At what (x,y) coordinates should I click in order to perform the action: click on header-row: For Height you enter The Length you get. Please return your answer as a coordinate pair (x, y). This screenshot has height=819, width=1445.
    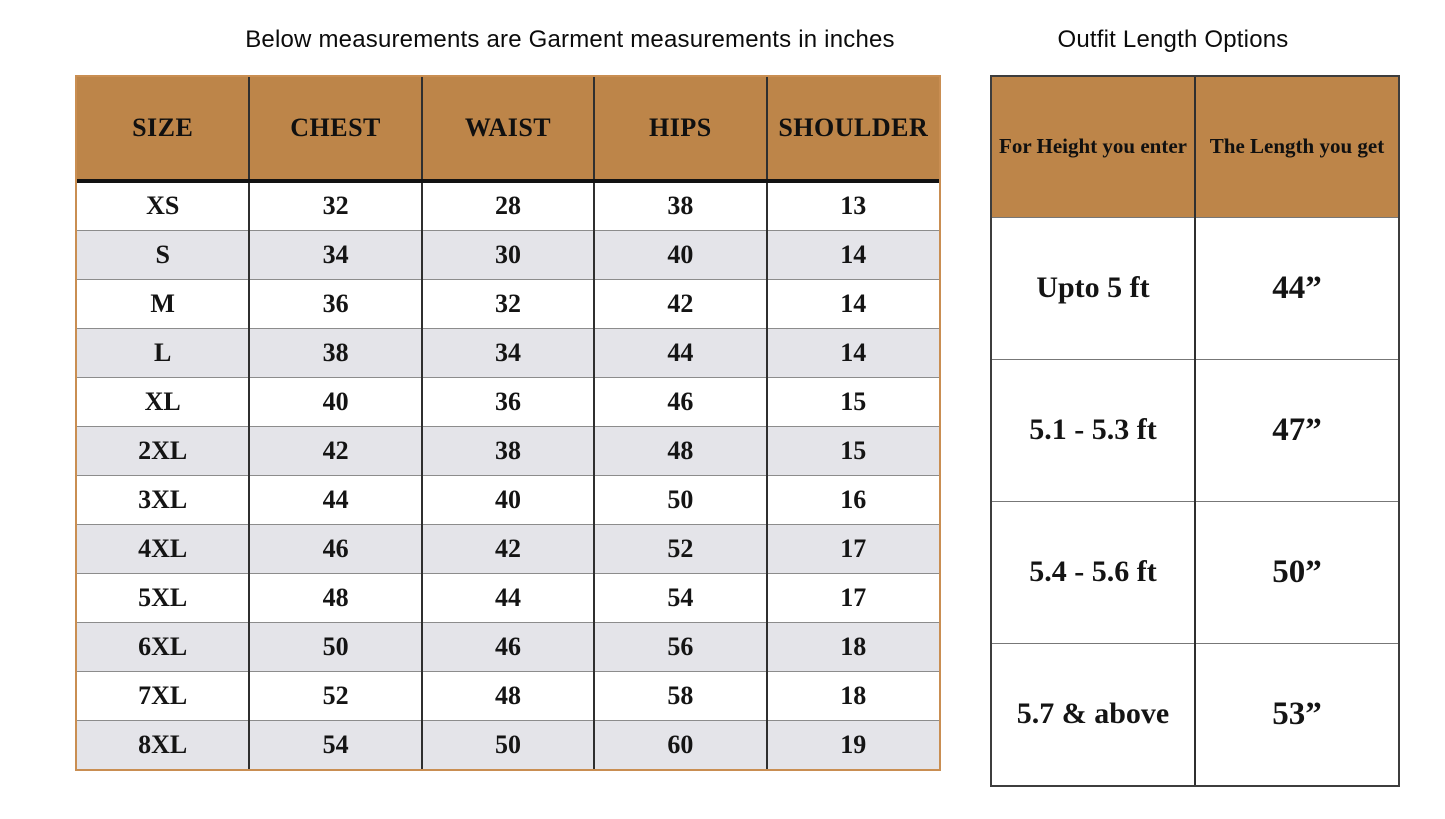
    Looking at the image, I should click on (1195, 147).